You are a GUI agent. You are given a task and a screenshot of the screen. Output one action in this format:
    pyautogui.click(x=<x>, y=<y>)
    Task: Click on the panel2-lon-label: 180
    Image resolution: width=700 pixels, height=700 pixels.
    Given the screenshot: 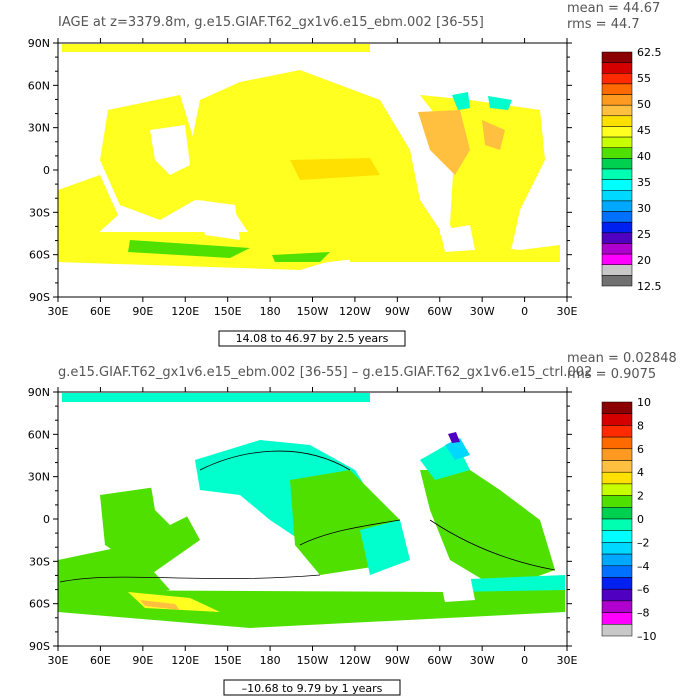 What is the action you would take?
    pyautogui.click(x=270, y=660)
    